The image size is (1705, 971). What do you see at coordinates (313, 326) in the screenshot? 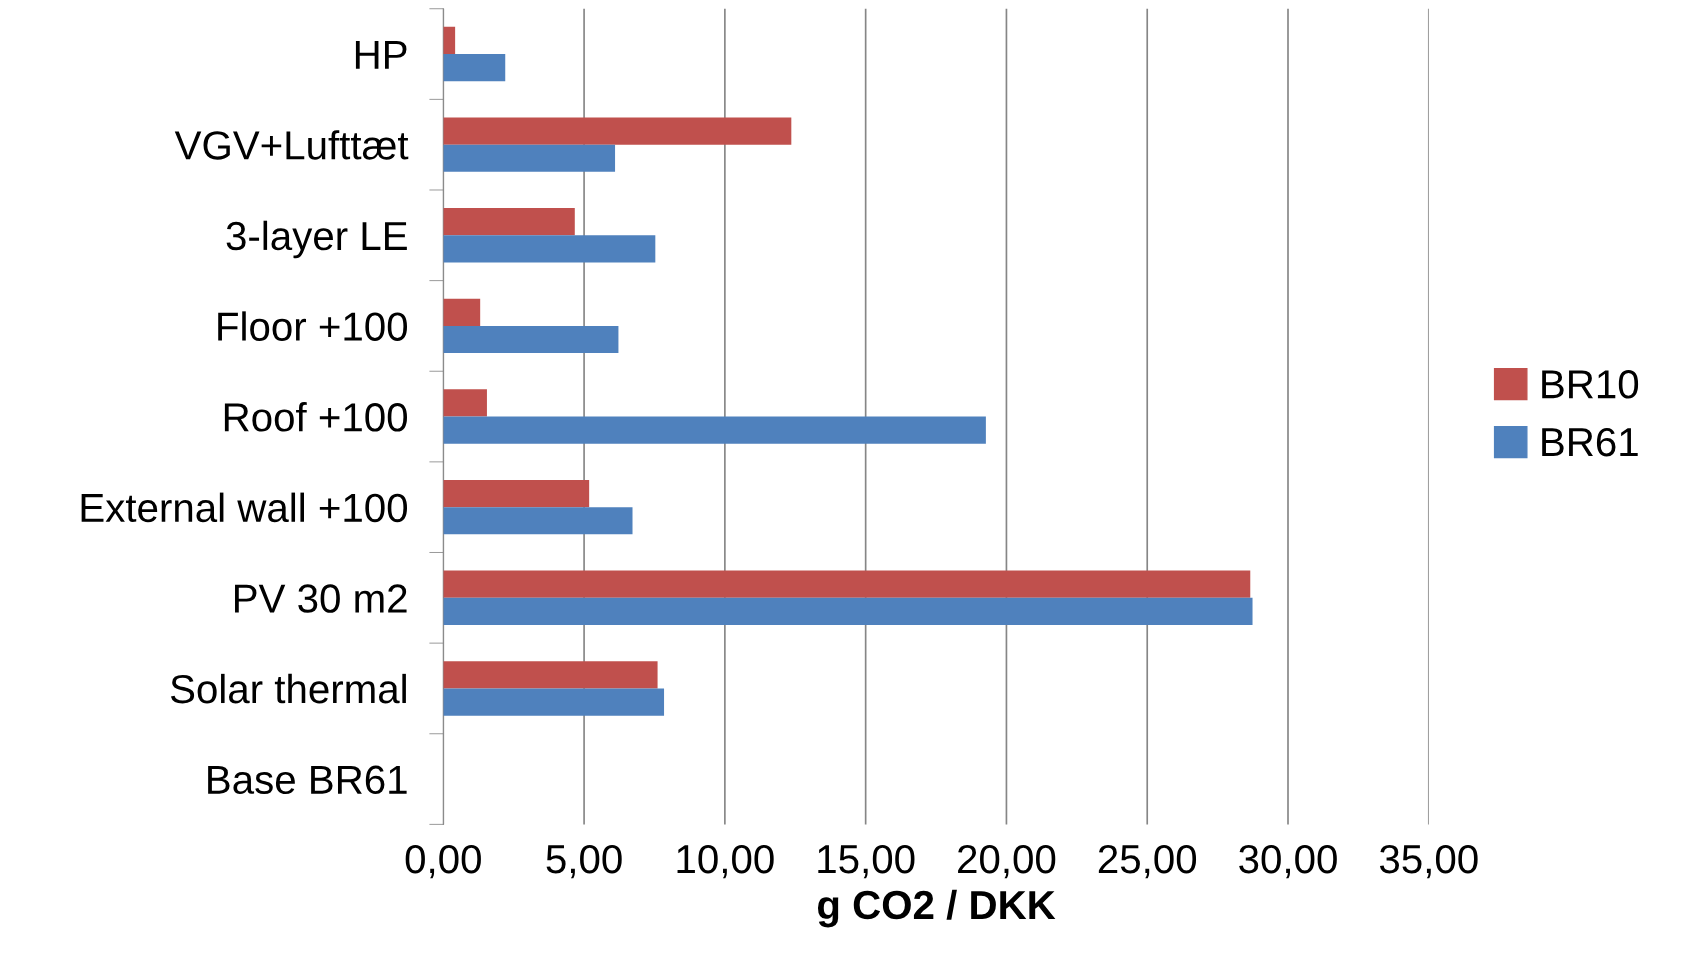
I see `y-tick-label: Floor +100` at bounding box center [313, 326].